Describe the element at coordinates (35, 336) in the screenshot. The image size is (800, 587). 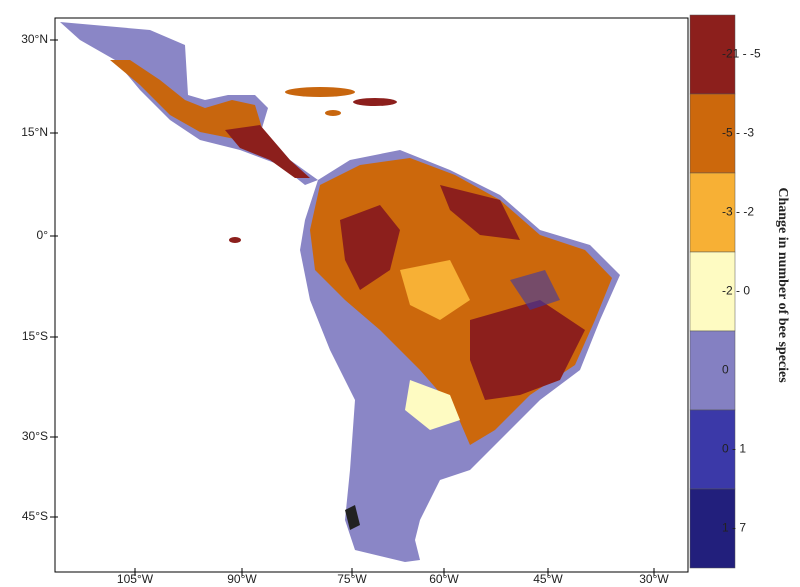
I see `lat-label: 15°S` at that location.